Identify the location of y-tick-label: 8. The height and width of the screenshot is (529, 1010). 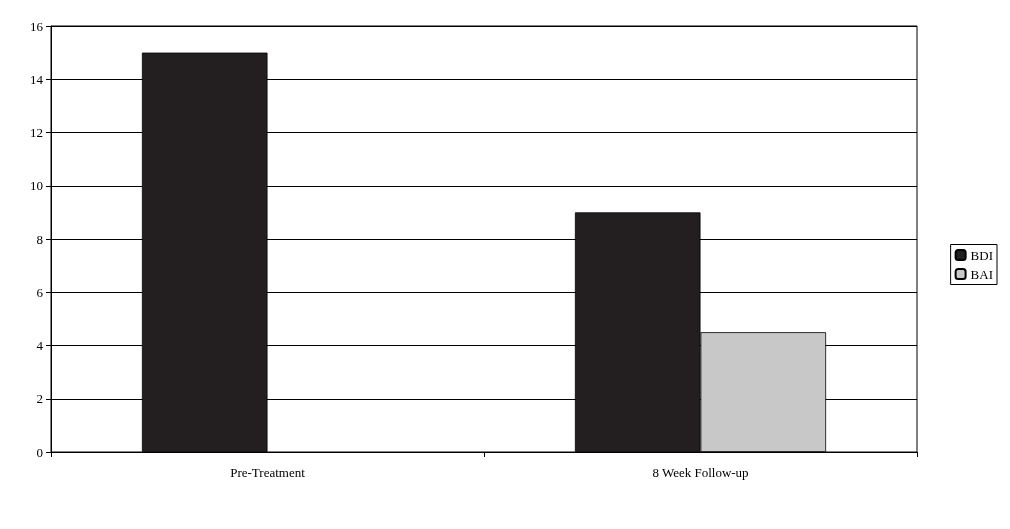
(39, 239).